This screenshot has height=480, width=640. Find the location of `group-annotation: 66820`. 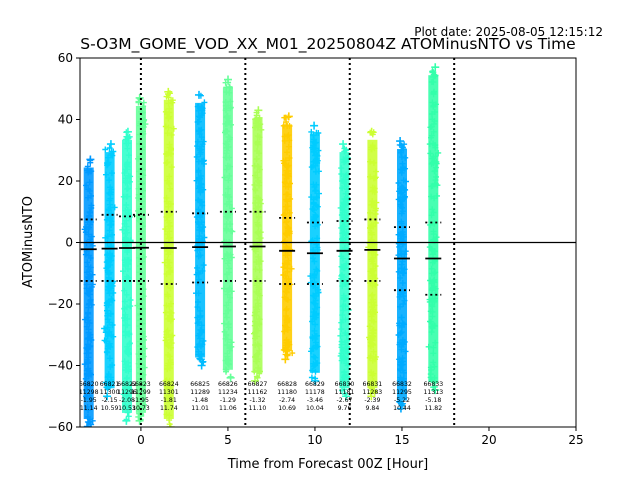

group-annotation: 66820 is located at coordinates (89, 384).